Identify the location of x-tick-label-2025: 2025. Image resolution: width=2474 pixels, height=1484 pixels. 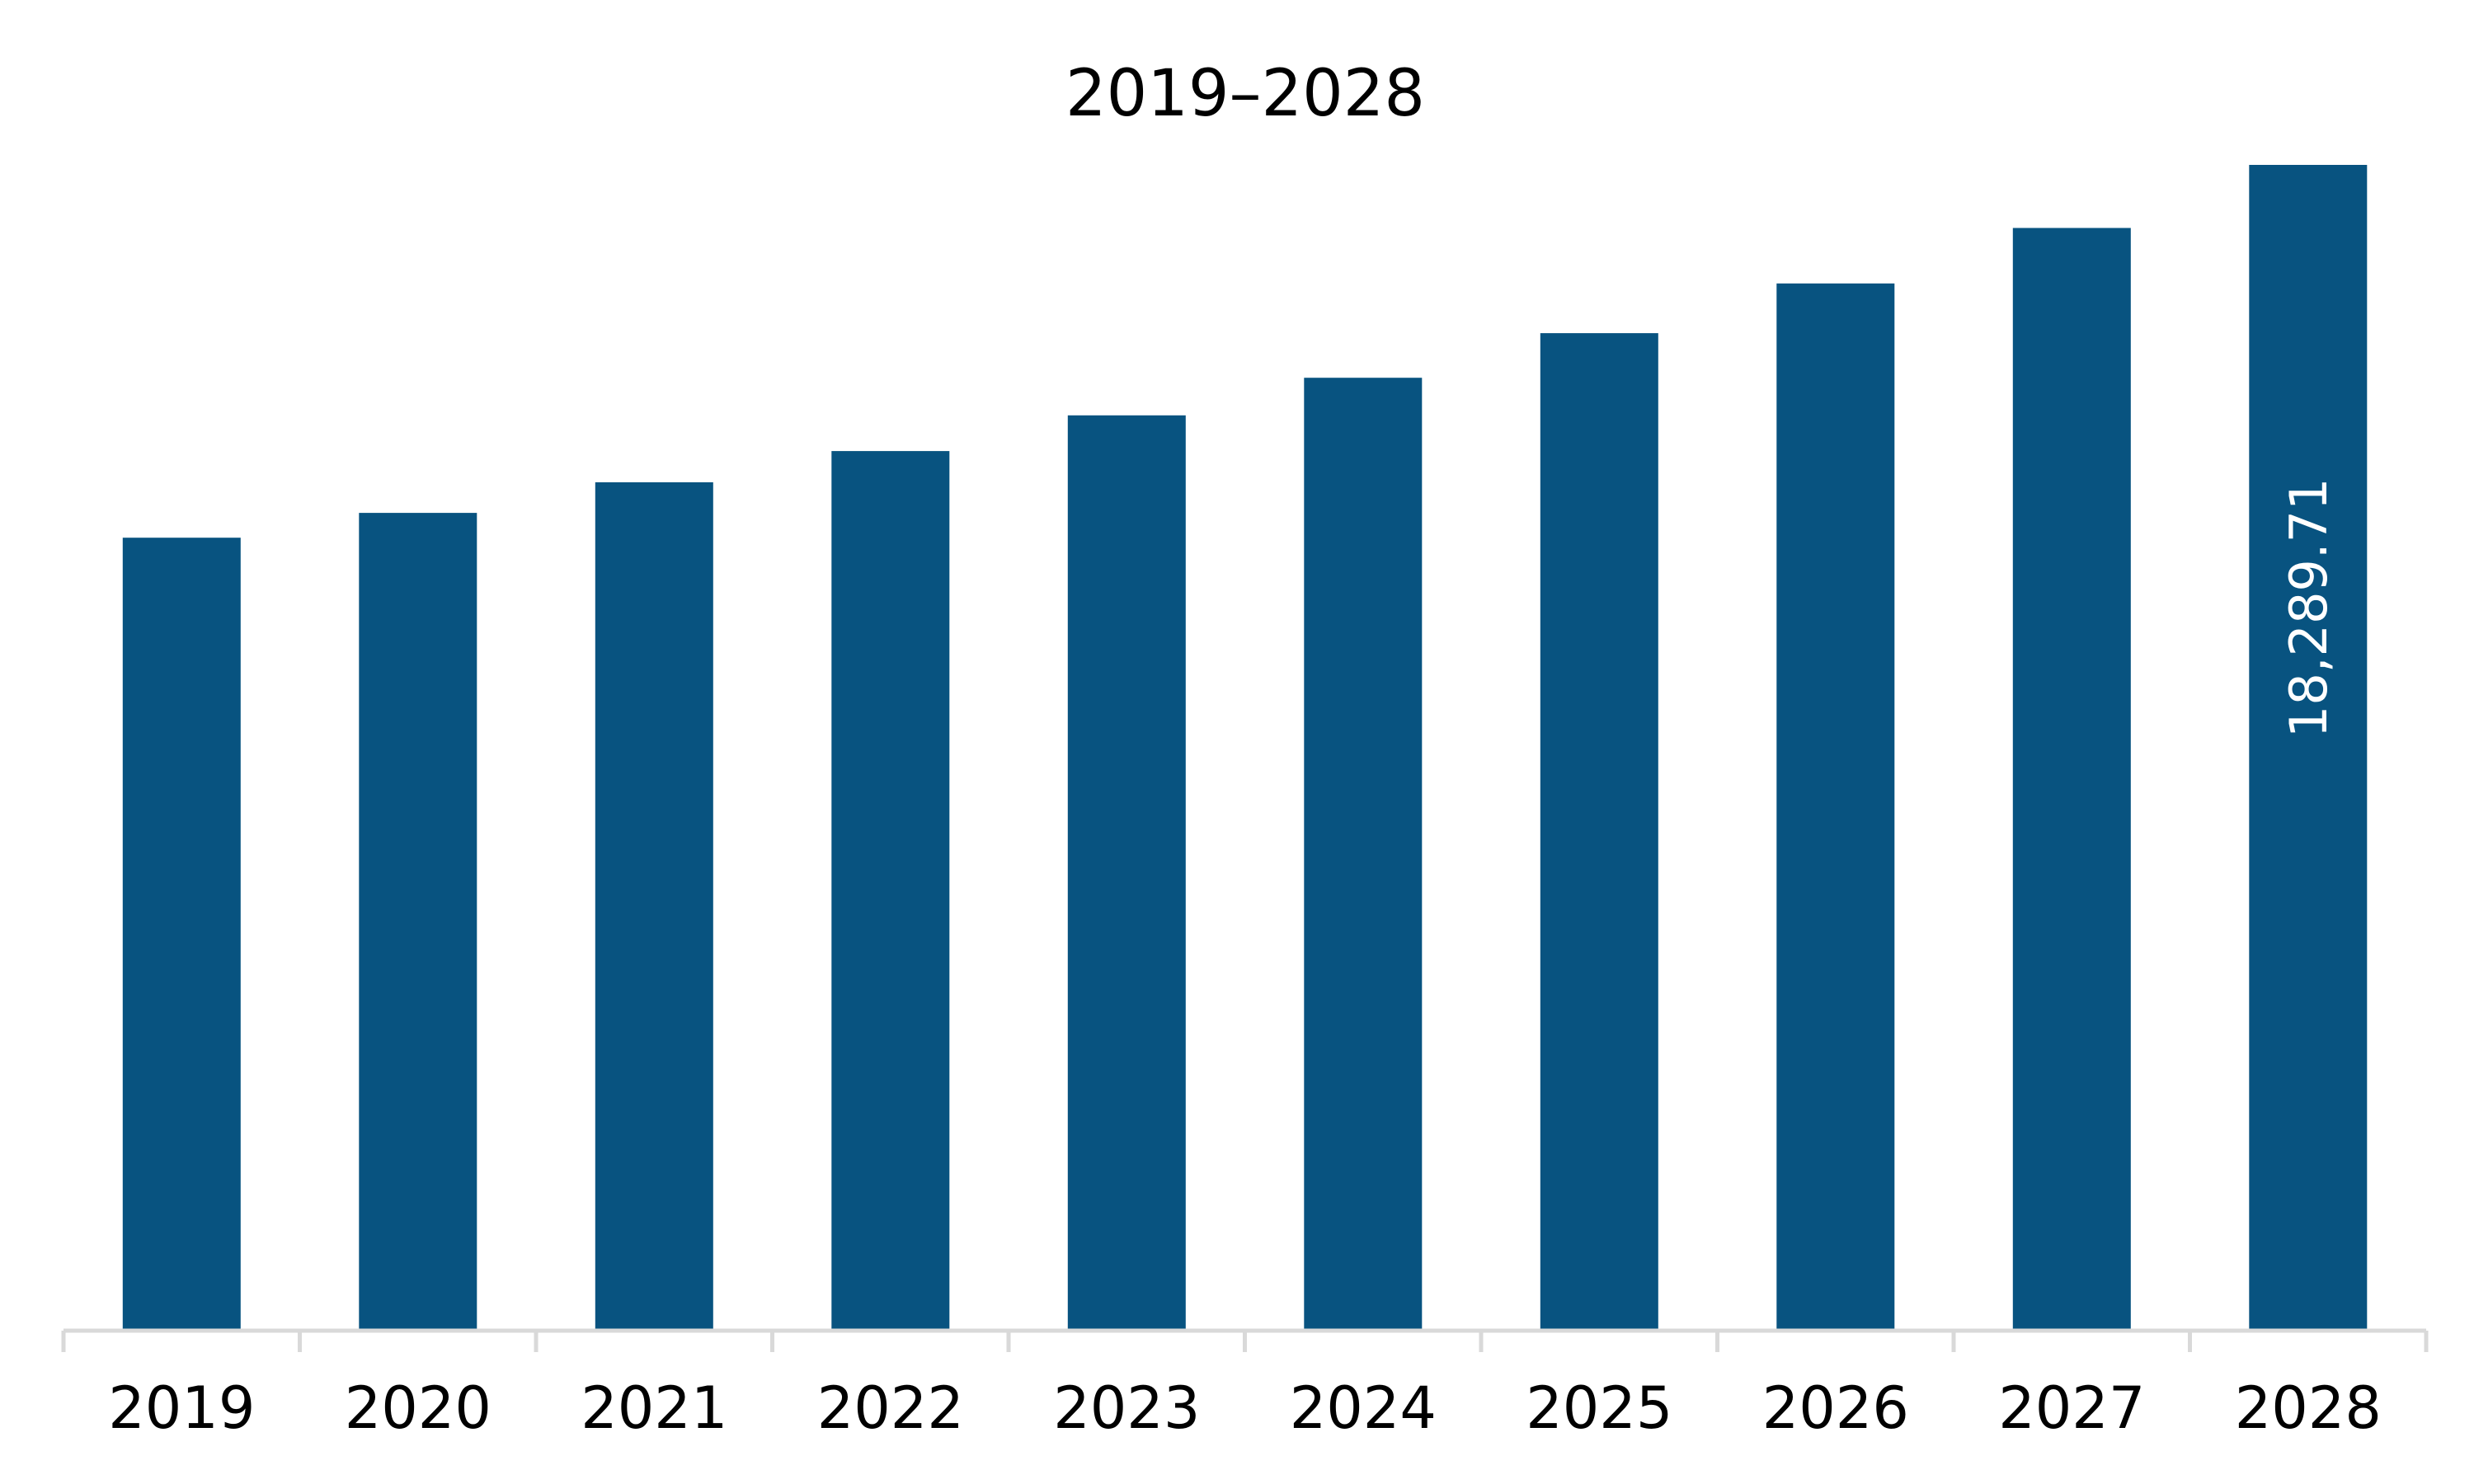
(1599, 1408).